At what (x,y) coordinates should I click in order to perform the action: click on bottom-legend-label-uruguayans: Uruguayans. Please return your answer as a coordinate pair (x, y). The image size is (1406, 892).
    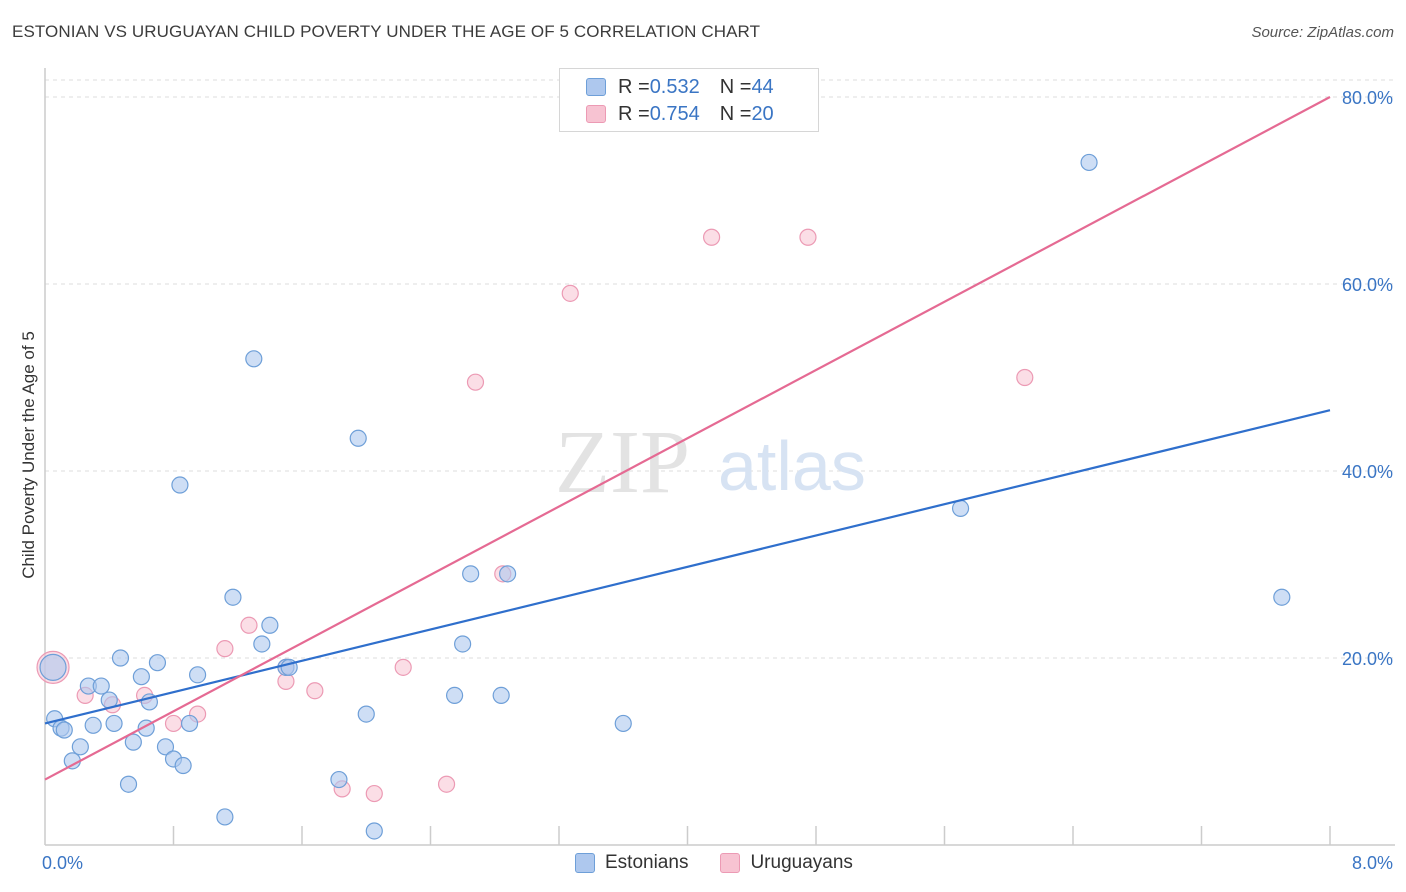
    Looking at the image, I should click on (801, 862).